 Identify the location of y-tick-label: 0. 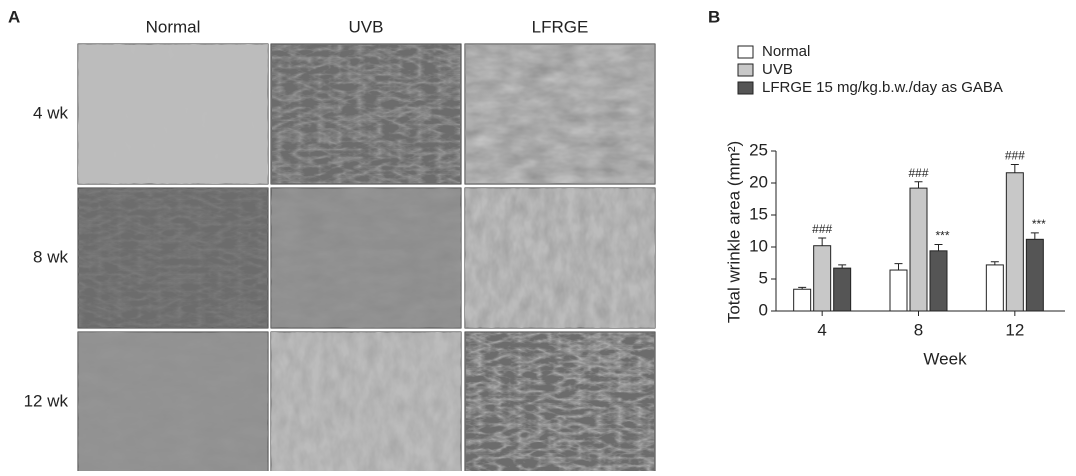
(763, 309).